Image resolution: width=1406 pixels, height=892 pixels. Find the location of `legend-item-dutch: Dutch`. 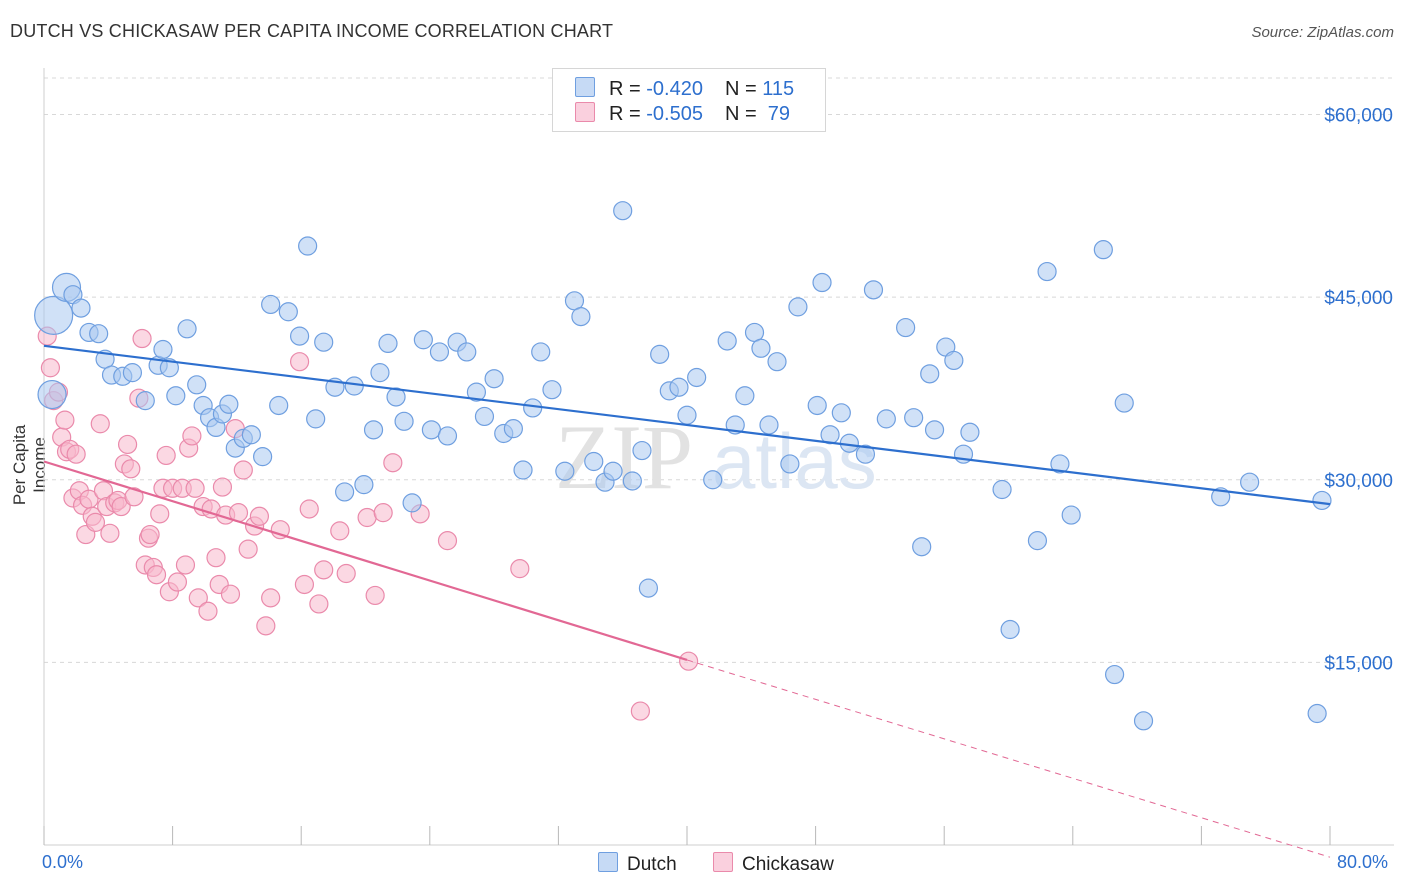

legend-item-dutch: Dutch is located at coordinates (637, 864).